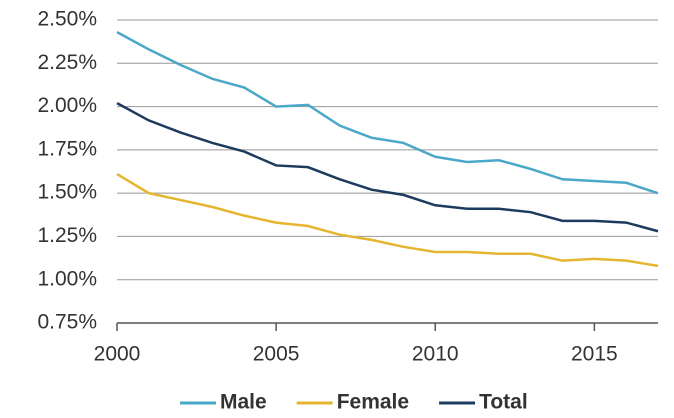 The width and height of the screenshot is (674, 418). I want to click on x-tick-label: 2015, so click(594, 354).